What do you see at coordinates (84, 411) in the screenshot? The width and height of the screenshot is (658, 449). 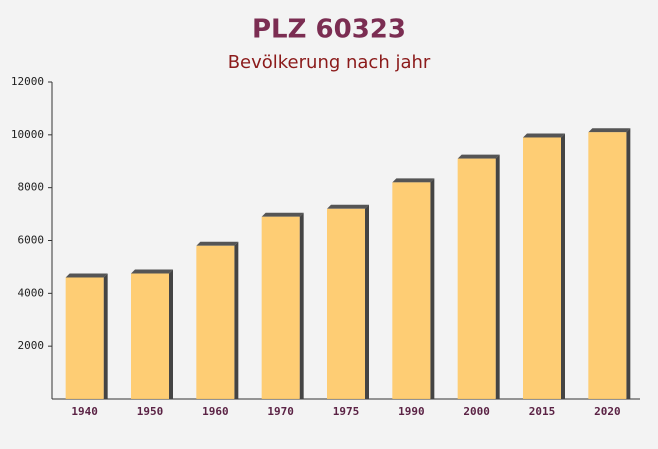 I see `x-tick-label: 1940` at bounding box center [84, 411].